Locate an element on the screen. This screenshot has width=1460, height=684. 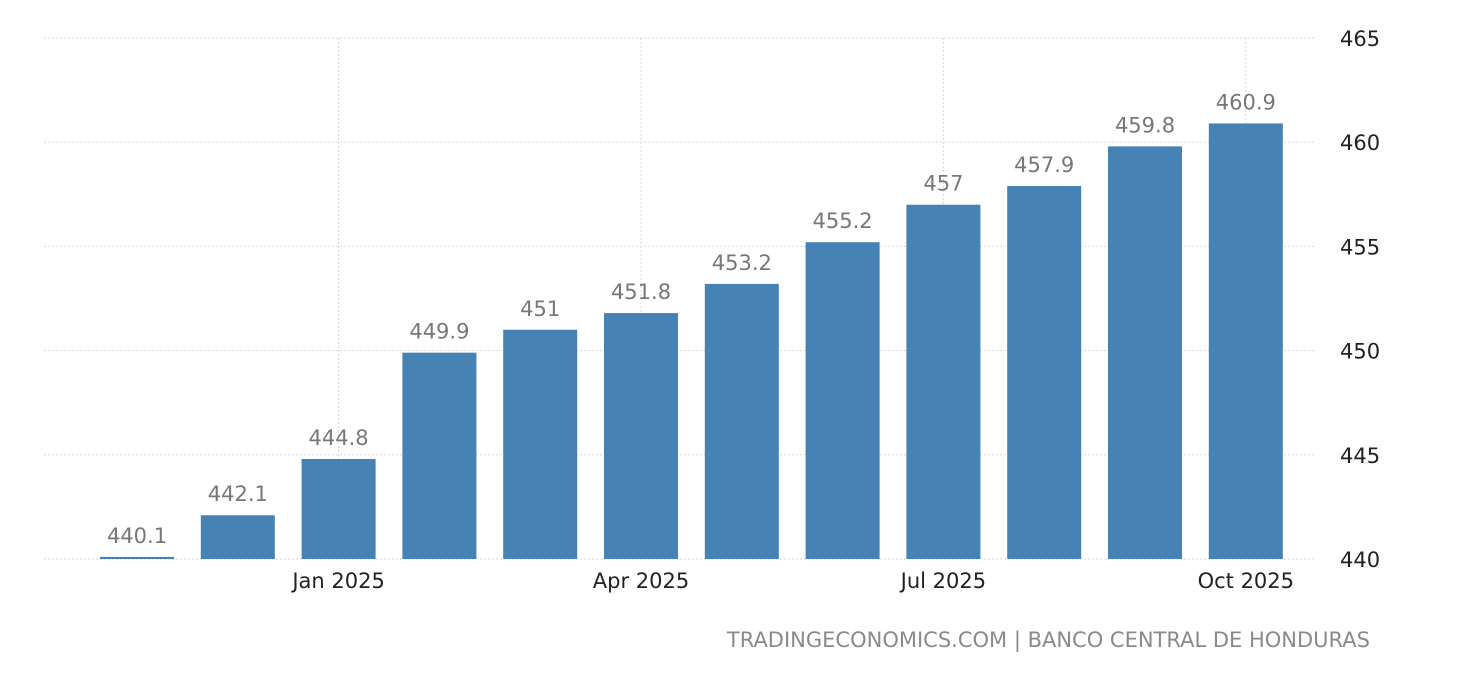
bar-may-2025 is located at coordinates (741, 421).